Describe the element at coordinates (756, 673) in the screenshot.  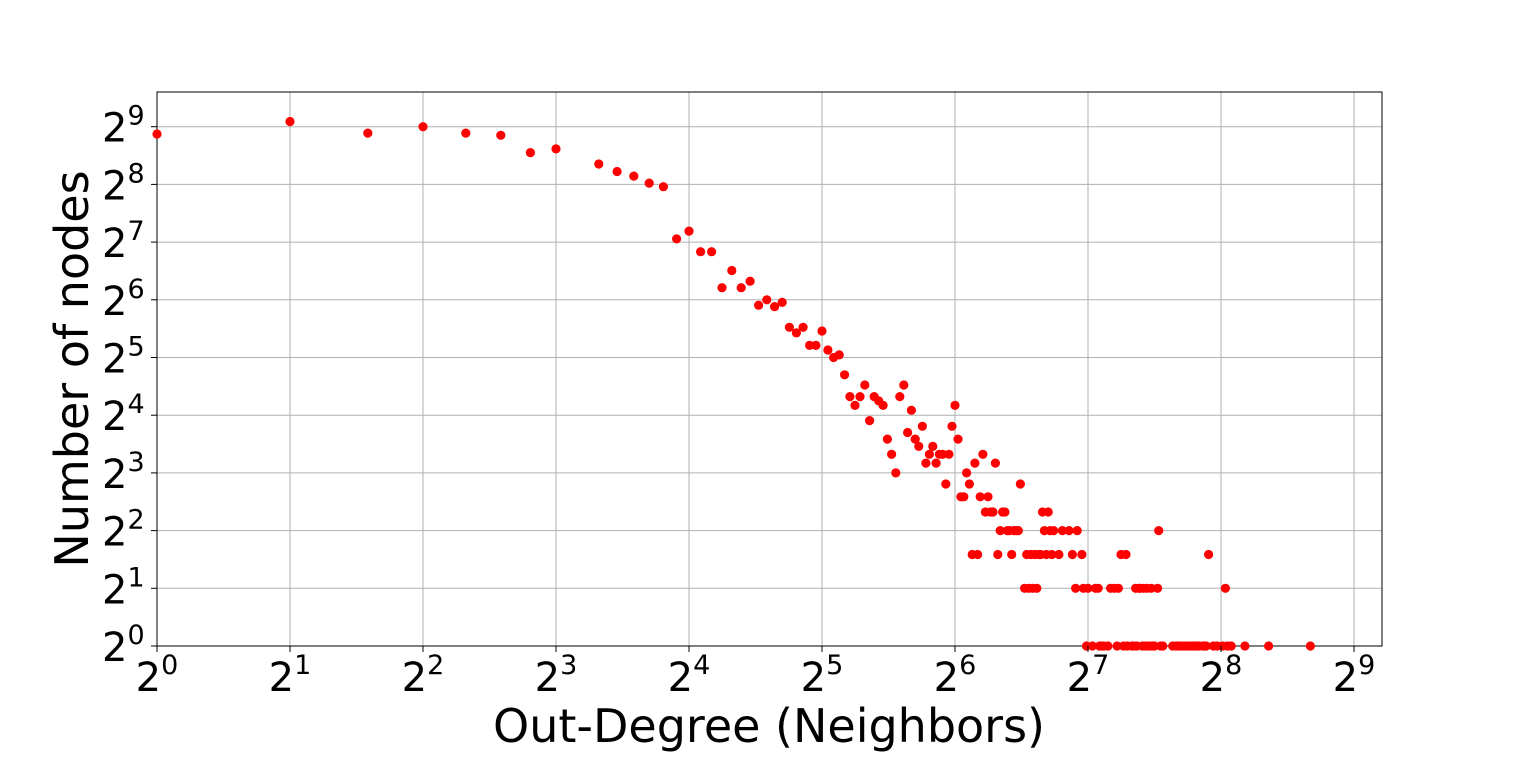
I see `x-tick-labels: 20 21 22 23 24 25 26 27 28 29` at that location.